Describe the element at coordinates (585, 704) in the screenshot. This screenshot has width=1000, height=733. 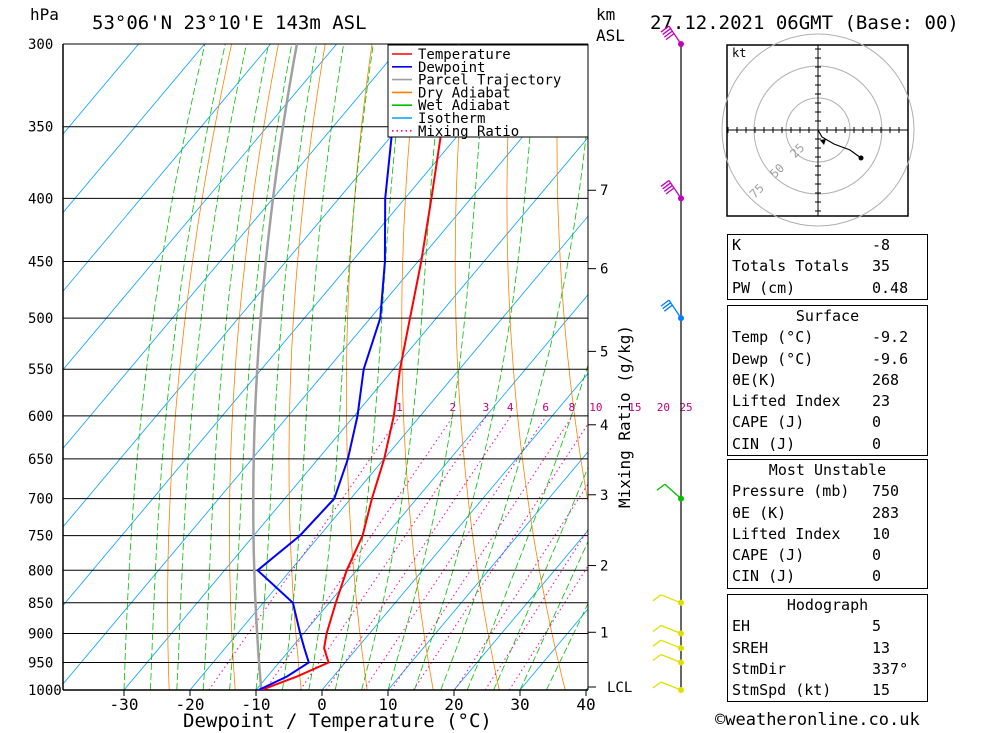
I see `temp-tick-label: 40` at that location.